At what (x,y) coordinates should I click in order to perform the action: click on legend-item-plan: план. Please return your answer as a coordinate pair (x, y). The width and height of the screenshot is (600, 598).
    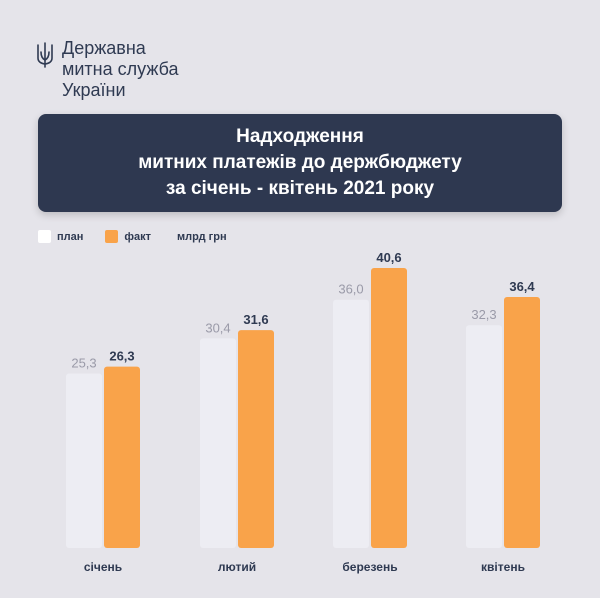
    Looking at the image, I should click on (60, 236).